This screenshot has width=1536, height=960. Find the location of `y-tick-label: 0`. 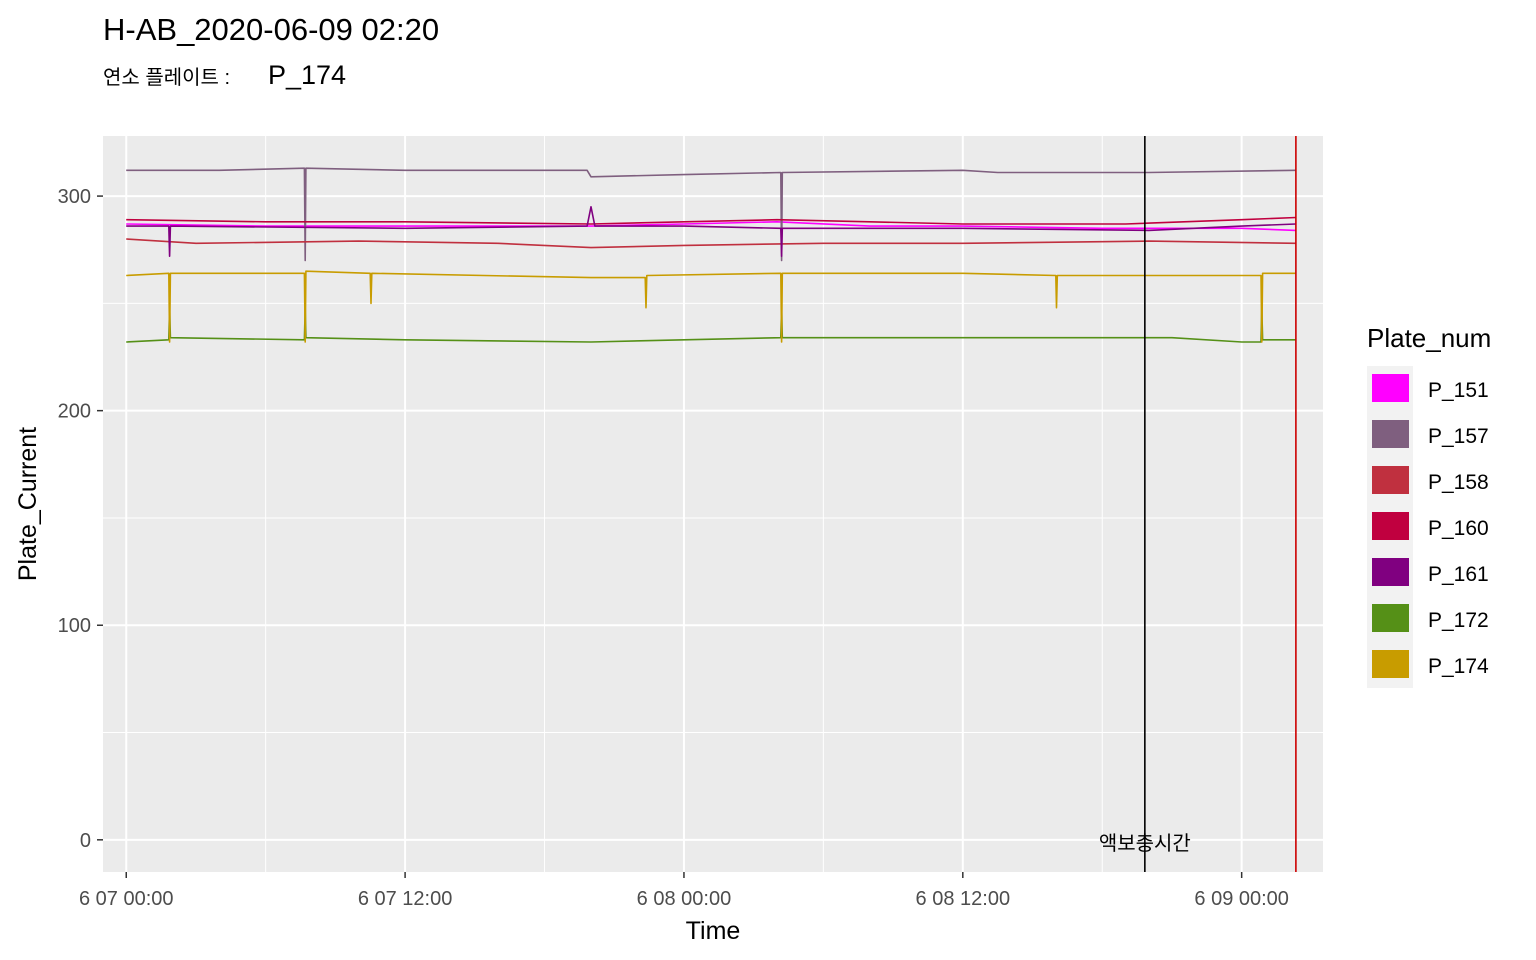

y-tick-label: 0 is located at coordinates (85, 841).